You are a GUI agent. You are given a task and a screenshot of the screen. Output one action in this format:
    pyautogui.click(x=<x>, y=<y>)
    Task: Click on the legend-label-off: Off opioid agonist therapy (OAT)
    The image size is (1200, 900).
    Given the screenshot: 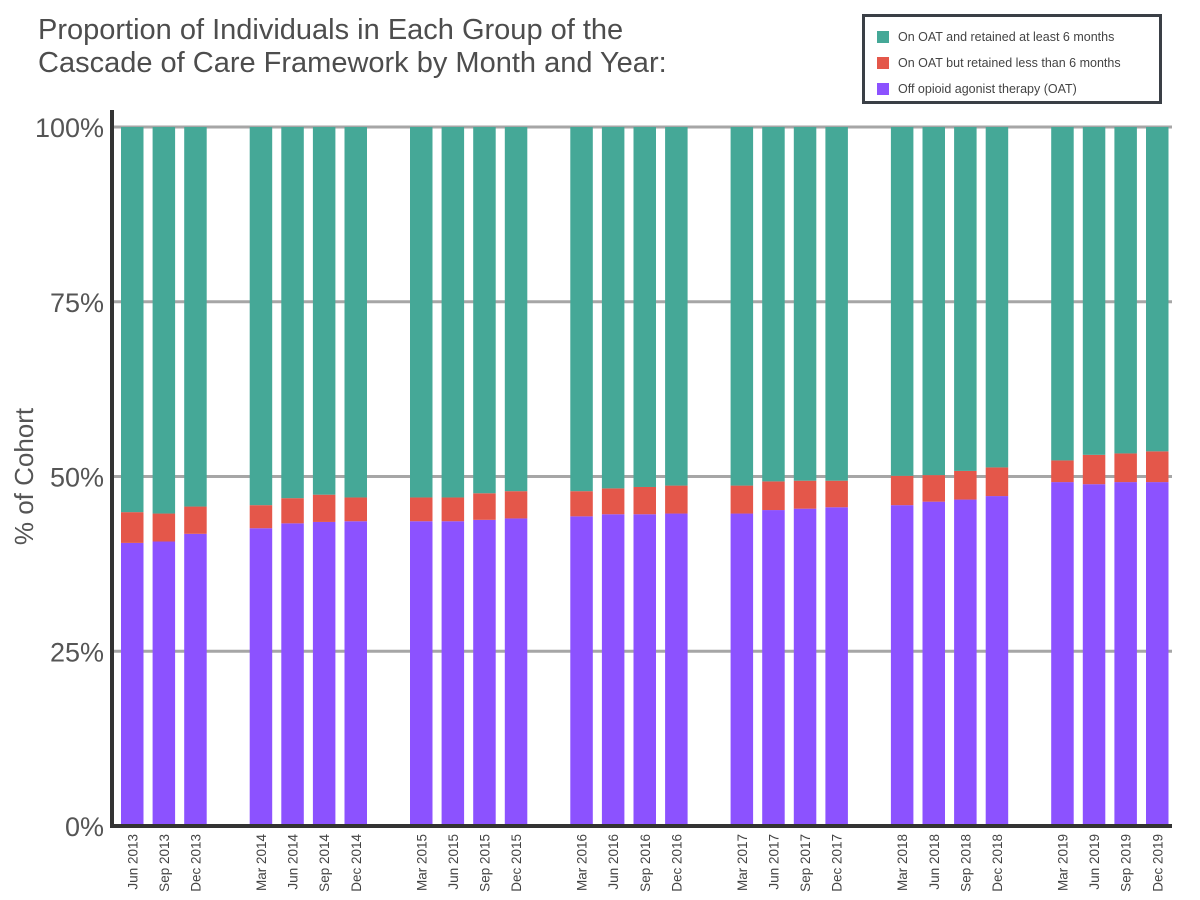 What is the action you would take?
    pyautogui.click(x=987, y=89)
    